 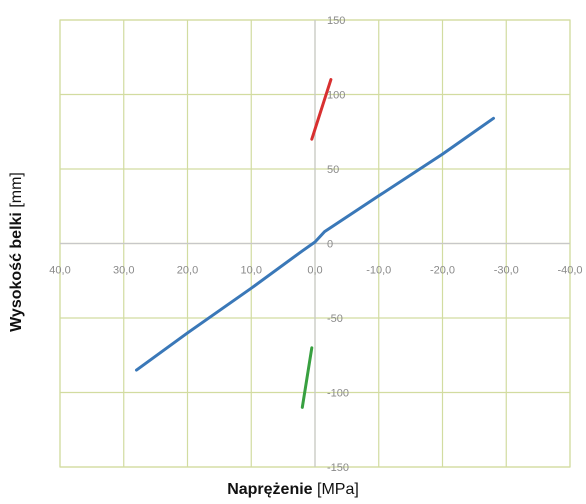 What do you see at coordinates (506, 271) in the screenshot?
I see `x-tick-label: -30,0` at bounding box center [506, 271].